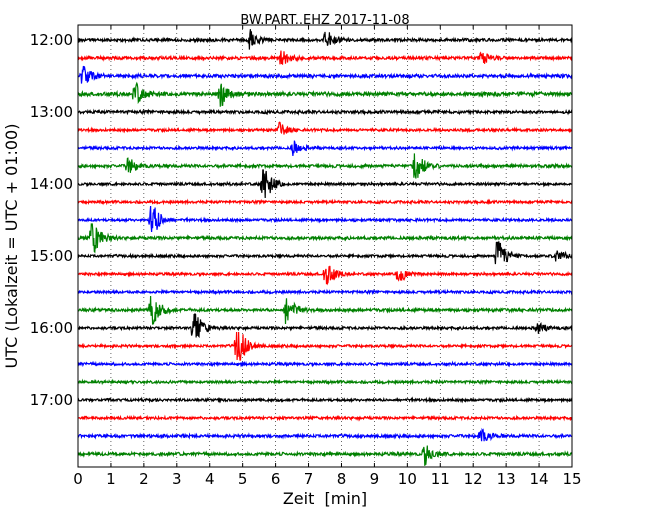  What do you see at coordinates (111, 479) in the screenshot?
I see `x-tick-label: 1` at bounding box center [111, 479].